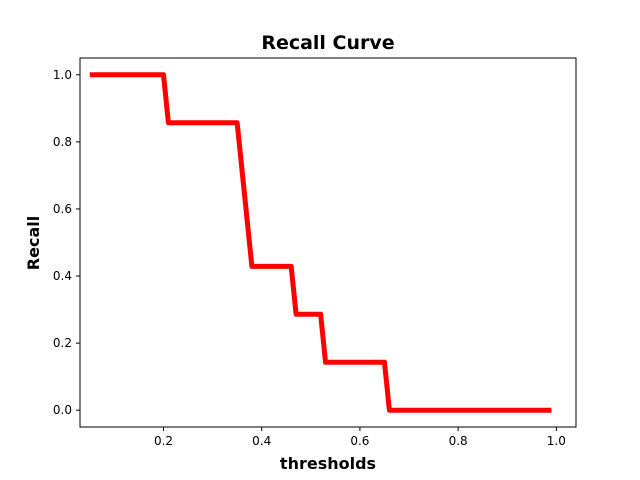 Image resolution: width=640 pixels, height=480 pixels. What do you see at coordinates (556, 441) in the screenshot?
I see `x-tick-label: 1.0` at bounding box center [556, 441].